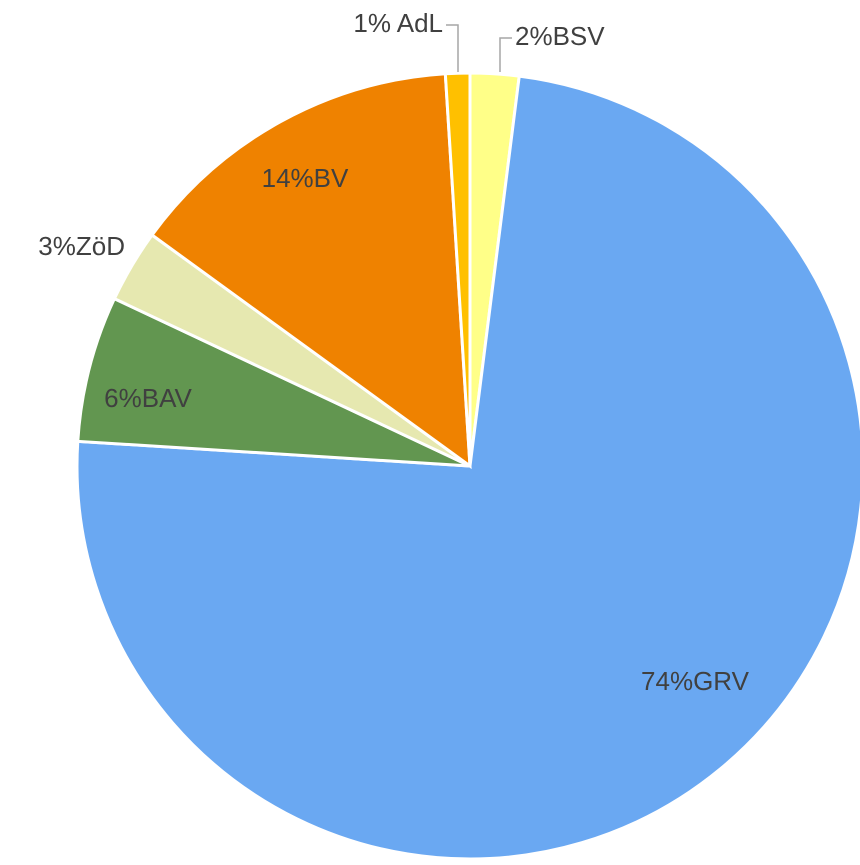 Image resolution: width=860 pixels, height=865 pixels. Describe the element at coordinates (148, 398) in the screenshot. I see `data-label: 6%BAV` at that location.